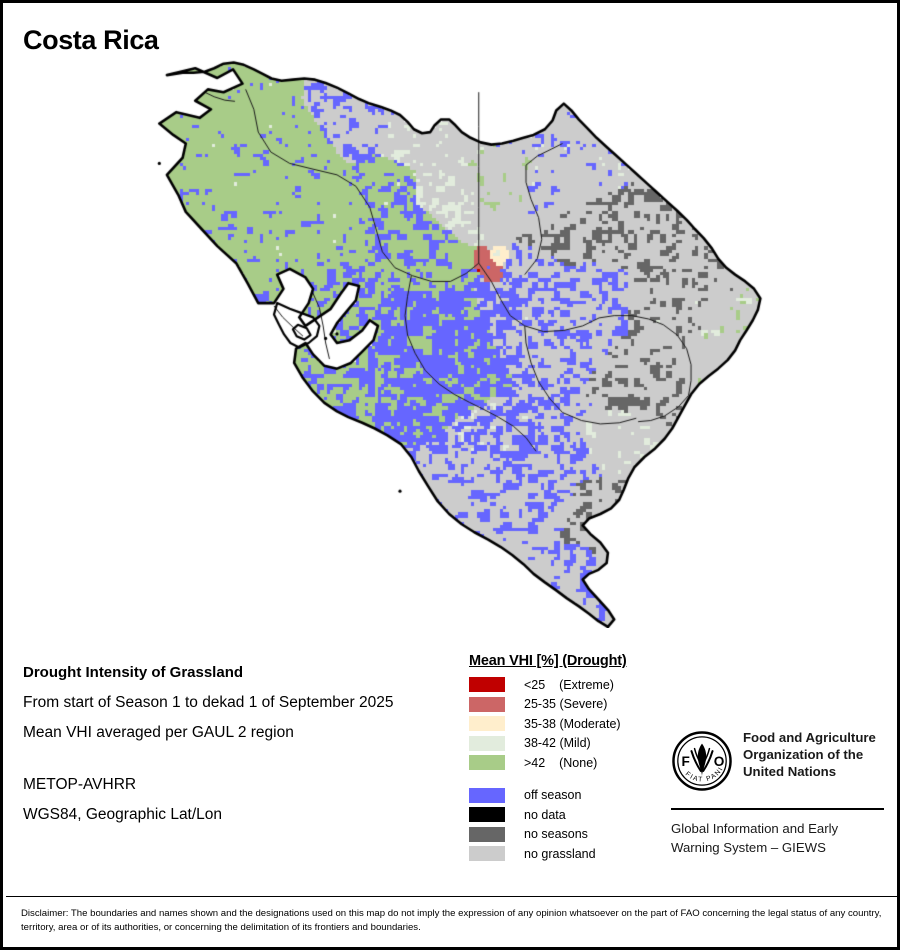 Image resolution: width=900 pixels, height=950 pixels. What do you see at coordinates (719, 761) in the screenshot?
I see `svg-text: O` at bounding box center [719, 761].